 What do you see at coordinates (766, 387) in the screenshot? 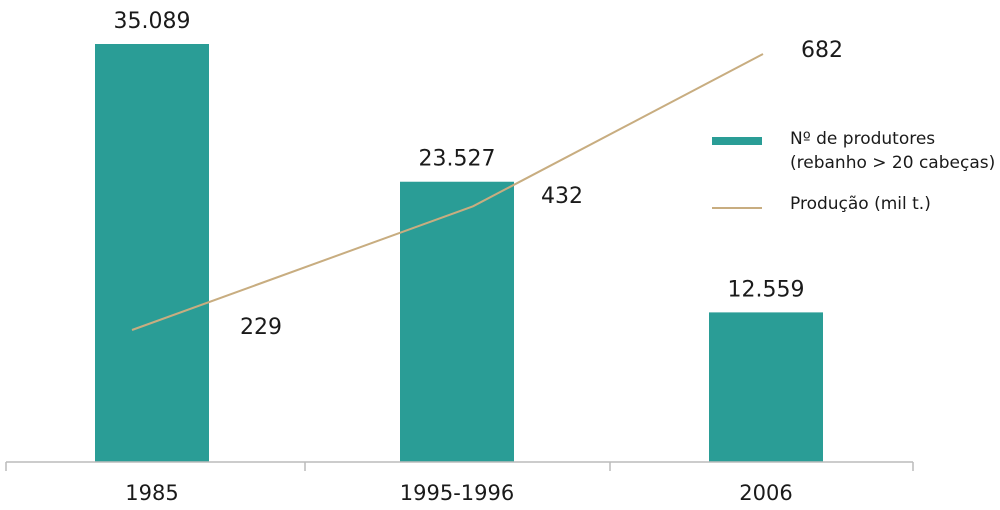
I see `bar-2006` at bounding box center [766, 387].